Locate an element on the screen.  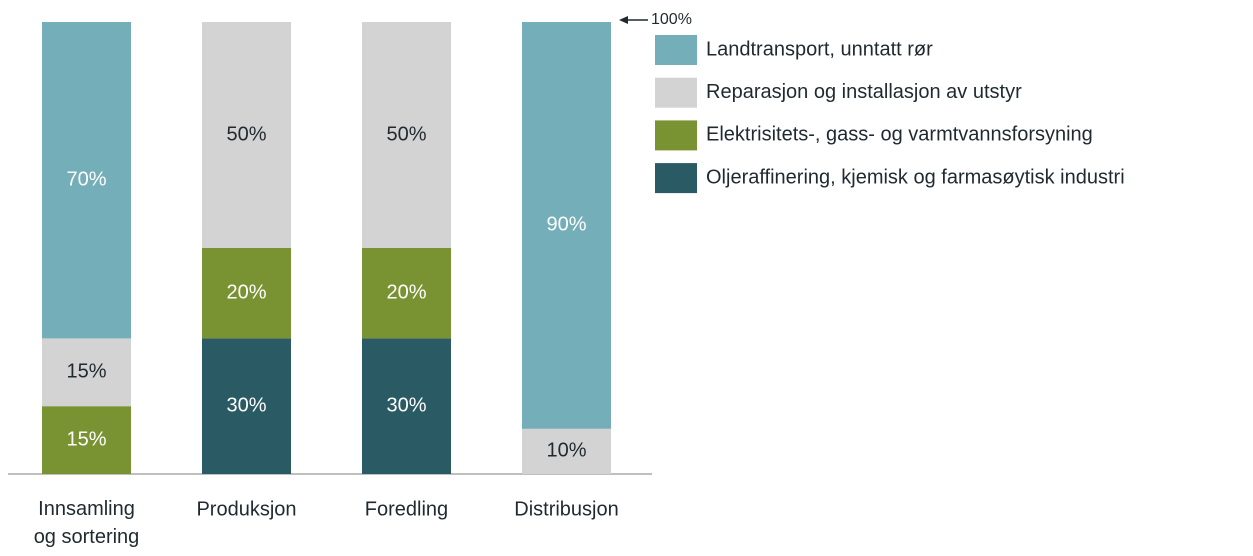
data-label: 10% is located at coordinates (566, 451).